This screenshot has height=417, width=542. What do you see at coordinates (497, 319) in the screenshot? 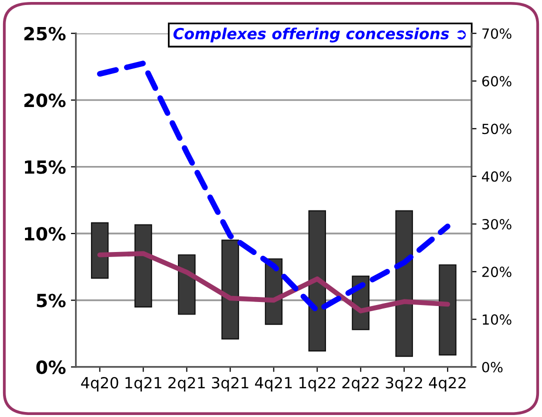
I see `y2-tick-label: 10%` at bounding box center [497, 319].